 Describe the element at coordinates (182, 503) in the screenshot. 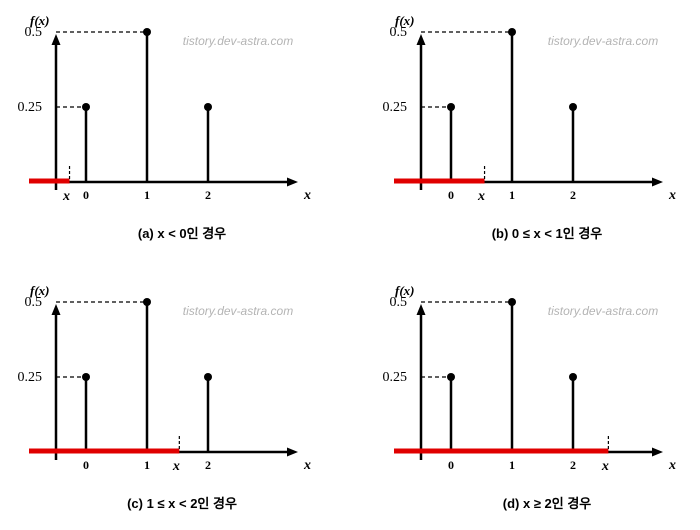

I see `panel-caption: (c) 1 ≤ x < 2인 경우` at that location.